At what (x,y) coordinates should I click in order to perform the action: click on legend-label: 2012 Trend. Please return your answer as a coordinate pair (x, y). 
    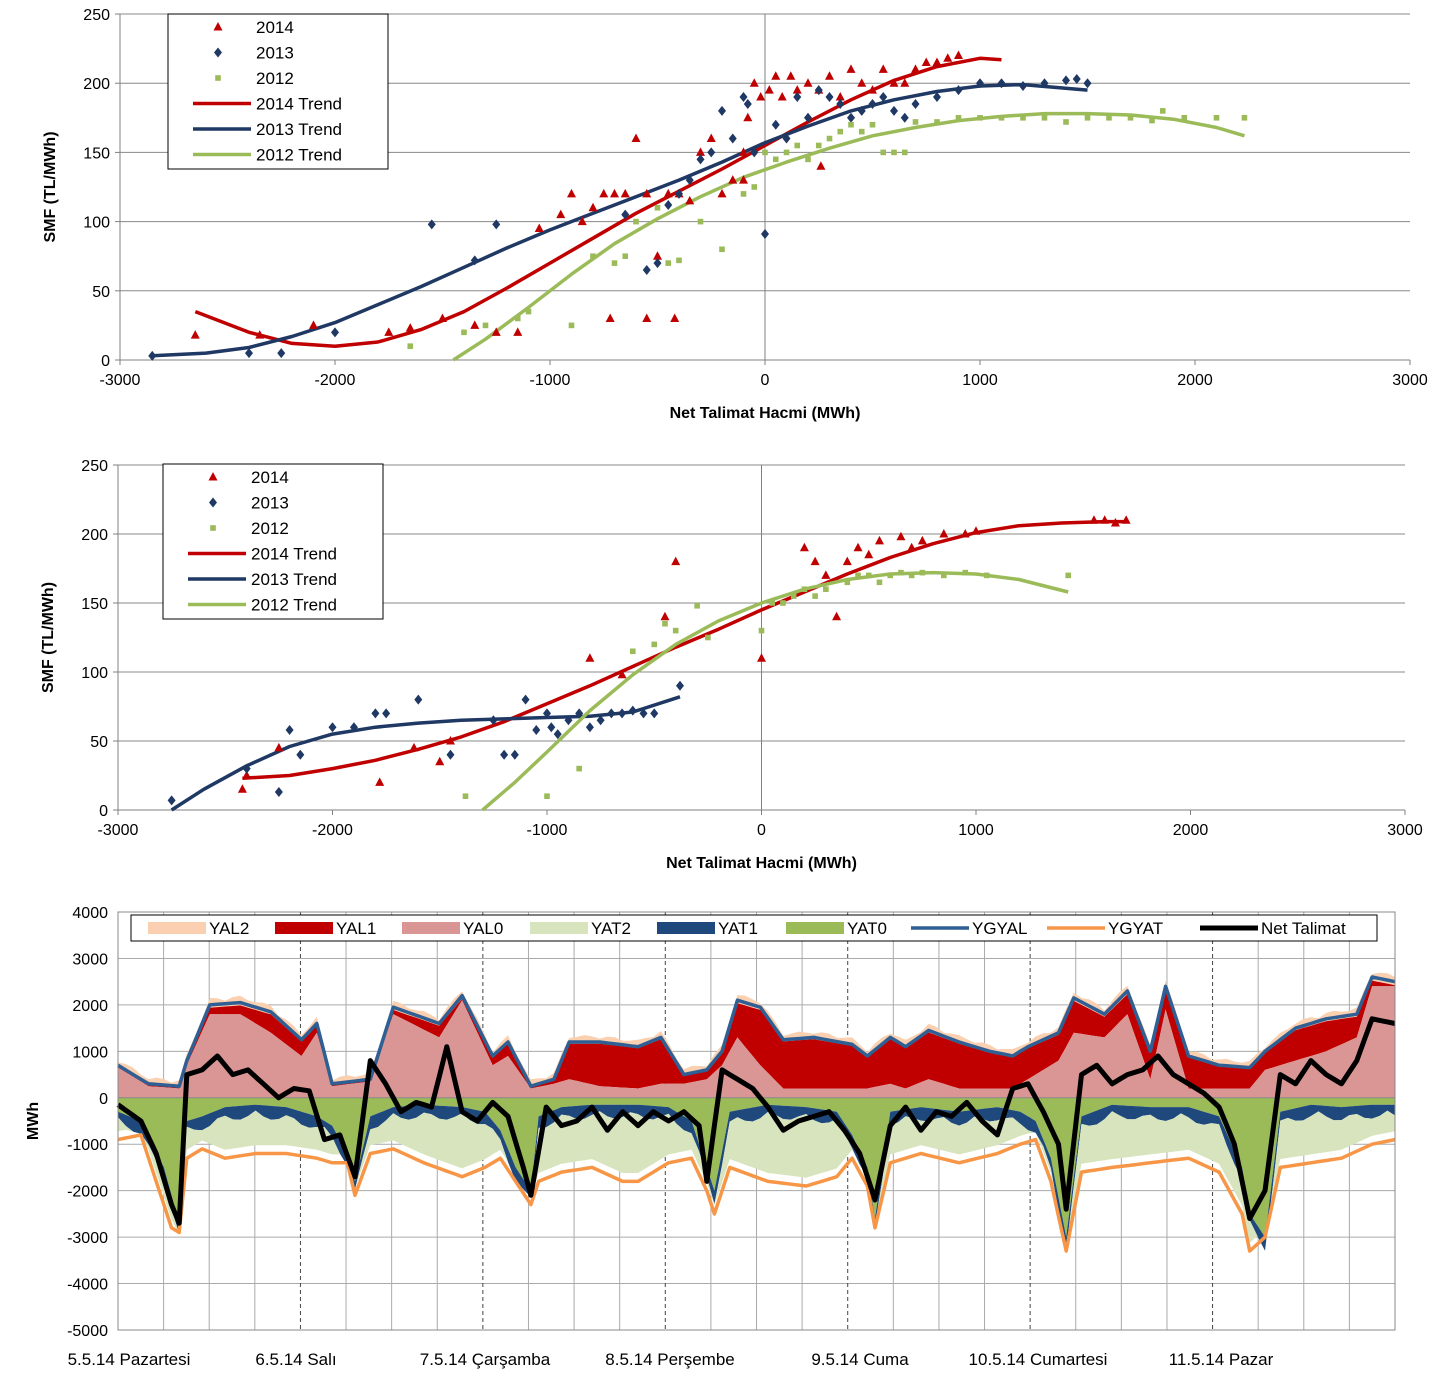
    Looking at the image, I should click on (294, 605).